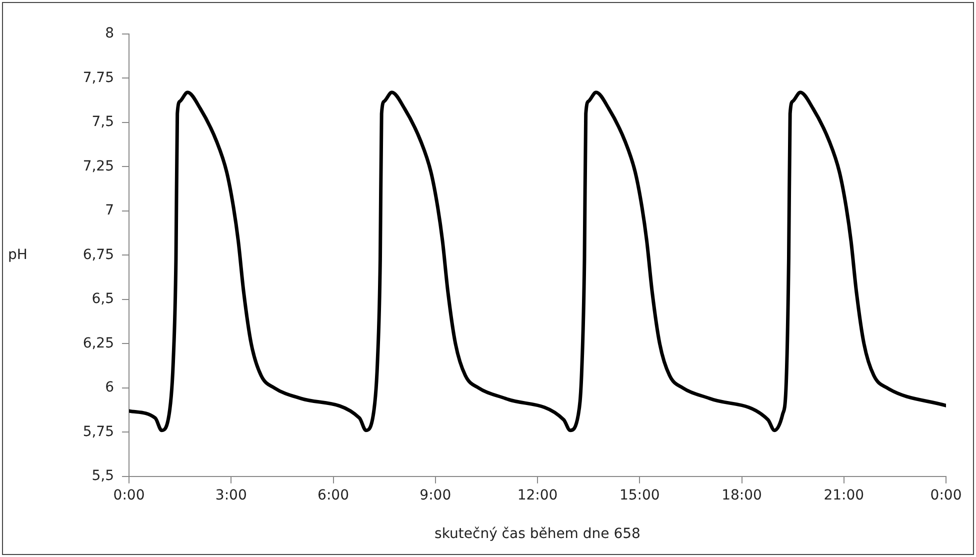 Image resolution: width=976 pixels, height=557 pixels. What do you see at coordinates (109, 34) in the screenshot?
I see `y-tick-label: 8` at bounding box center [109, 34].